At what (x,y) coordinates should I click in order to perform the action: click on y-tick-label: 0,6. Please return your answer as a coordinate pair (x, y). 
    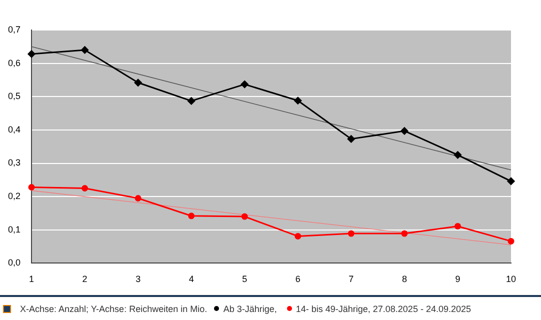
    Looking at the image, I should click on (14, 63).